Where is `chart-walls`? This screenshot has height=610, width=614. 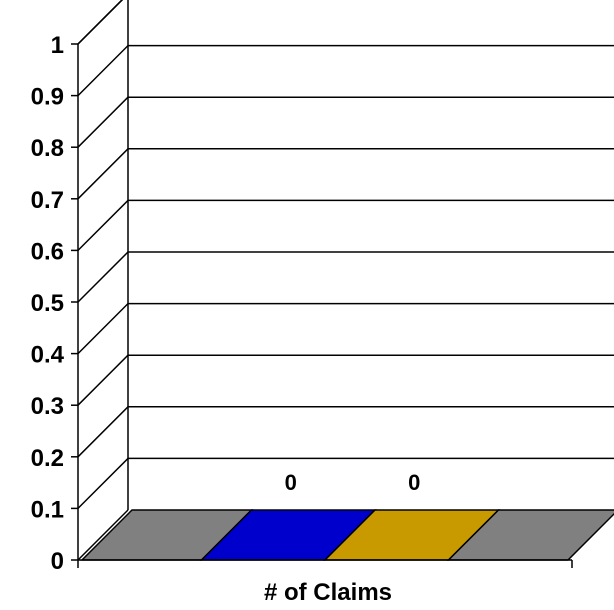
chart-walls is located at coordinates (103, 255).